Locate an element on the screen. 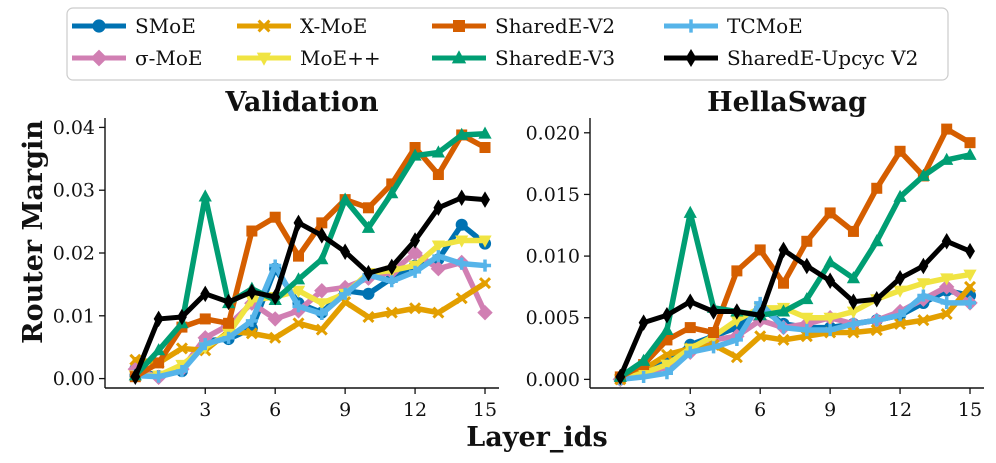 Image resolution: width=996 pixels, height=463 pixels. y-tick-label: 0.015 is located at coordinates (553, 195).